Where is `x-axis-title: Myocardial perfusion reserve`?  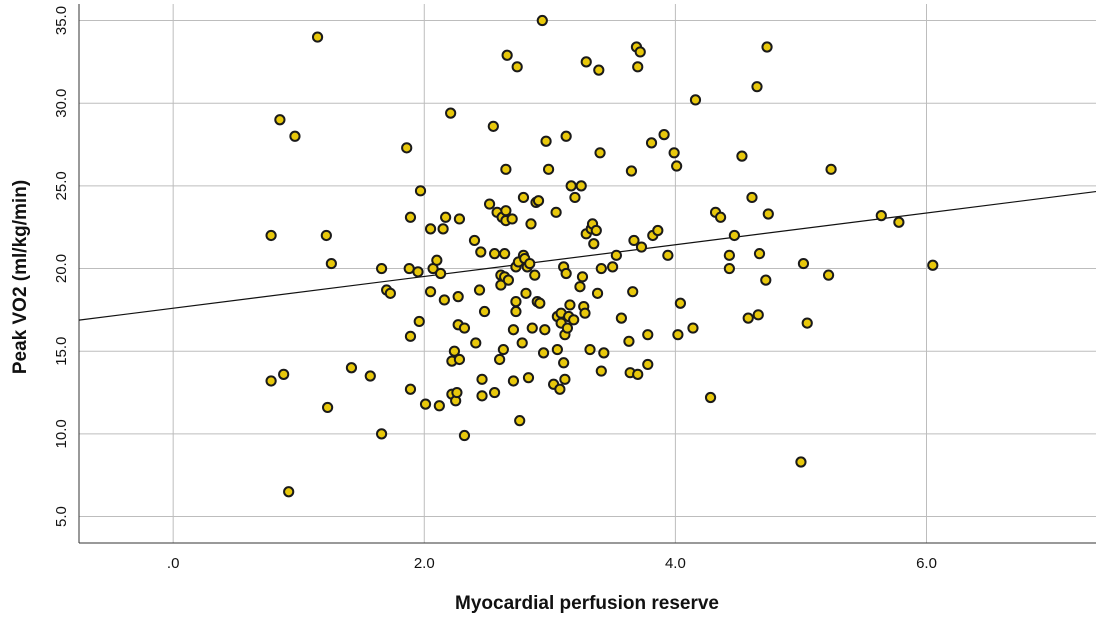 x-axis-title: Myocardial perfusion reserve is located at coordinates (587, 603).